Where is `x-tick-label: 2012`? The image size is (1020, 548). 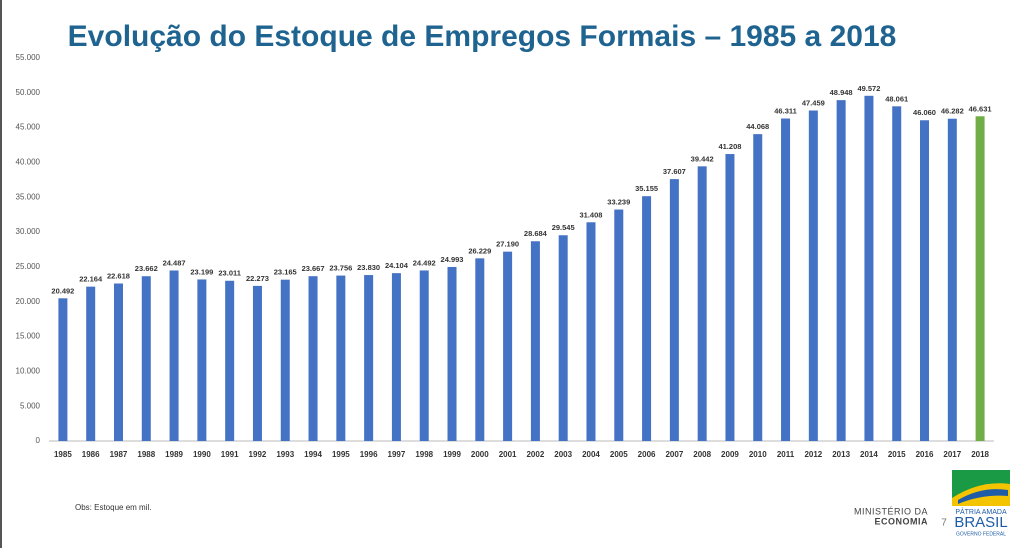 x-tick-label: 2012 is located at coordinates (813, 454).